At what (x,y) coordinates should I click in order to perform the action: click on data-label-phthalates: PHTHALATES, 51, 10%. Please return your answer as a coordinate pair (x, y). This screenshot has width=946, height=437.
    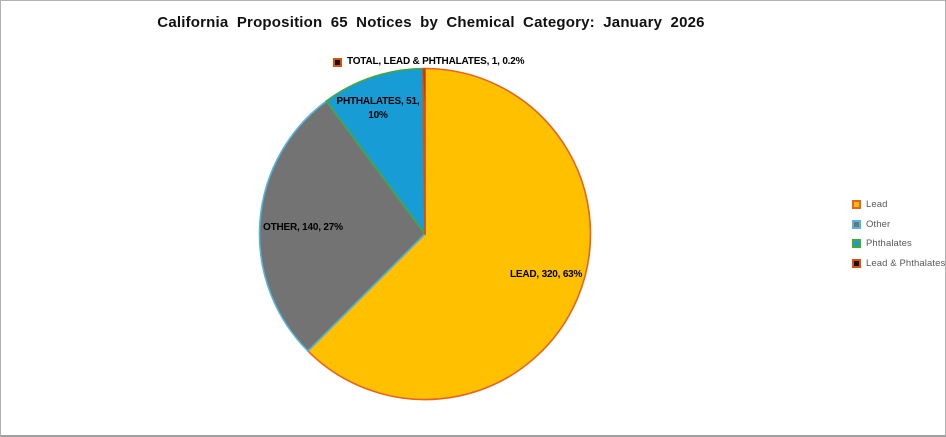
    Looking at the image, I should click on (378, 108).